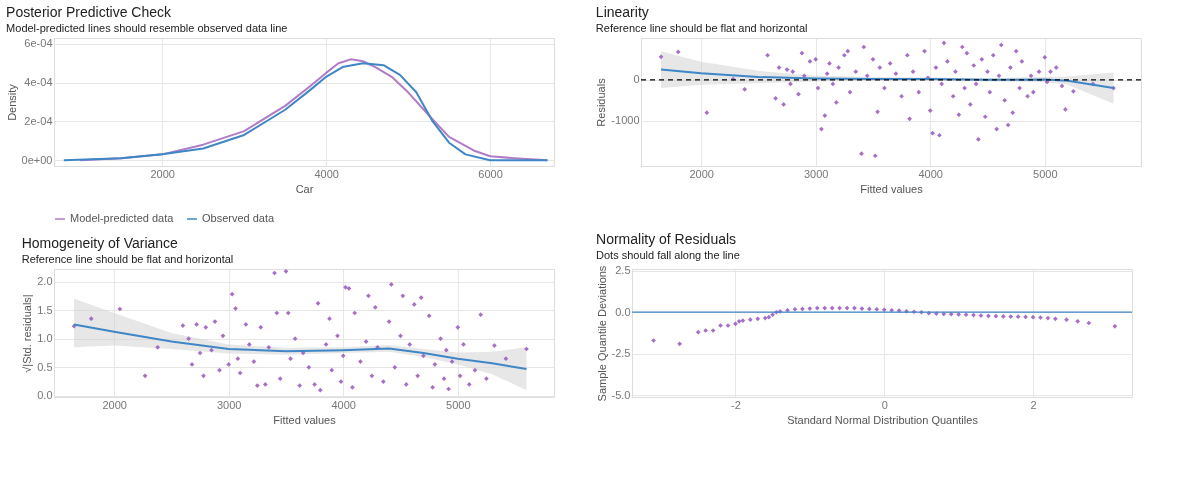 The height and width of the screenshot is (496, 1200). Describe the element at coordinates (736, 404) in the screenshot. I see `x-tick-label: -2` at that location.